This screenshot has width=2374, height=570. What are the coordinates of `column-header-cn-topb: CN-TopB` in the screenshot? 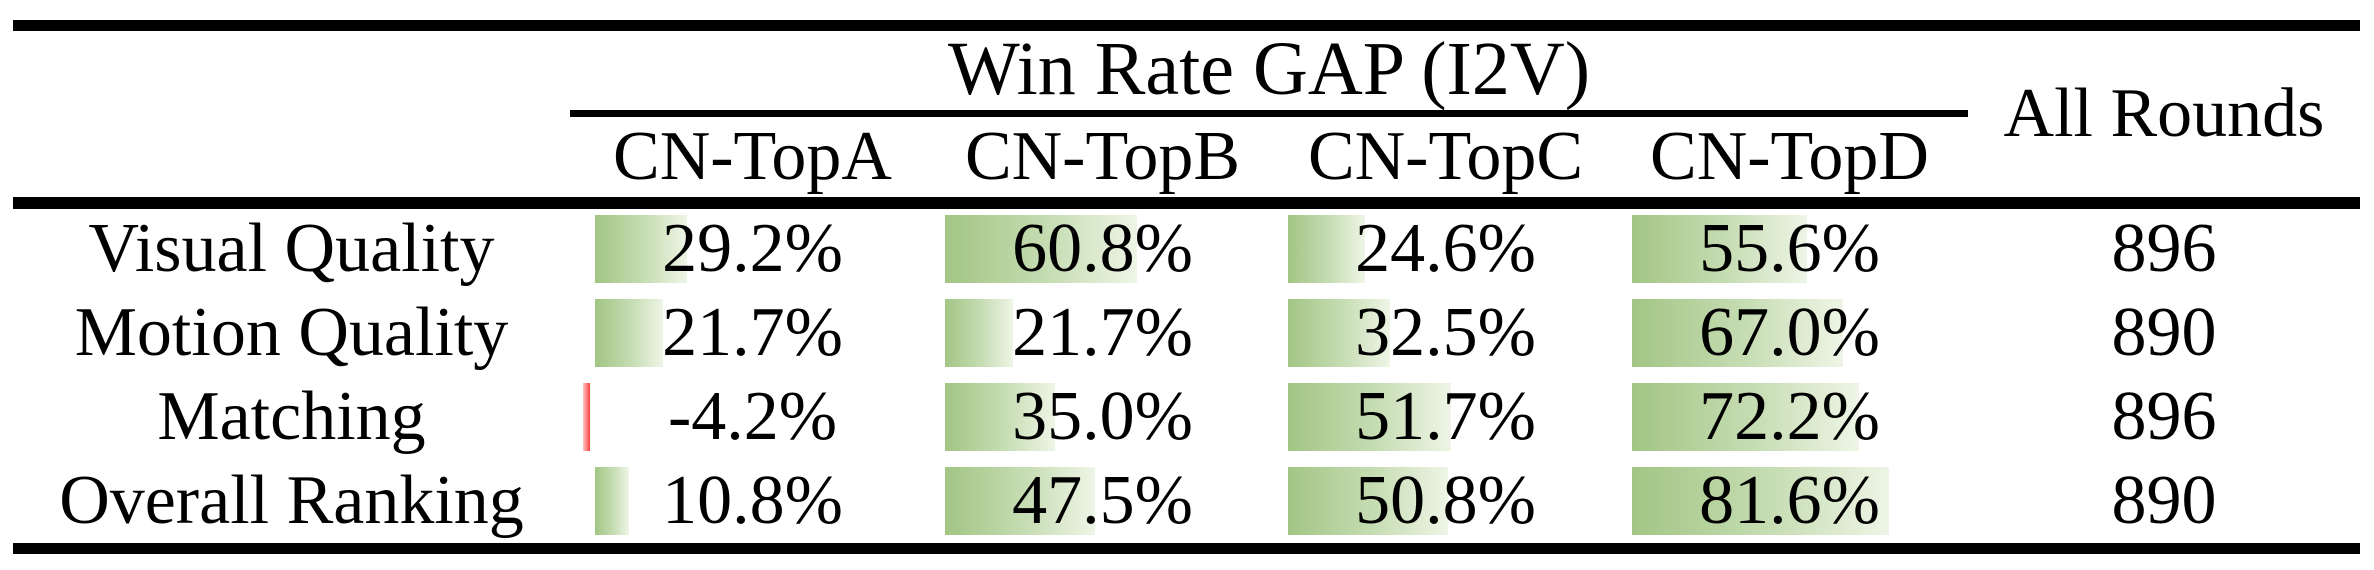 It's located at (1102, 156).